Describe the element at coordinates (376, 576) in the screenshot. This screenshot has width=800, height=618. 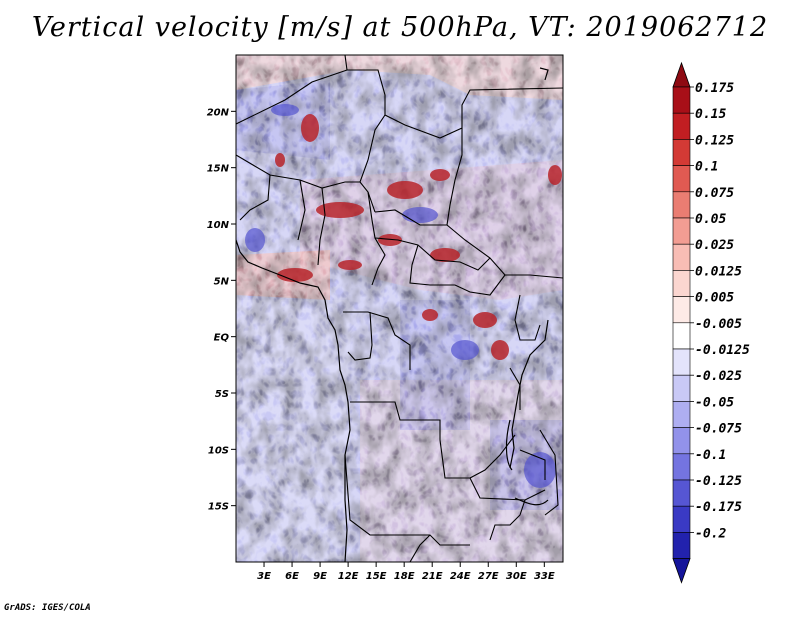
I see `lon-tick-label: 15E` at that location.